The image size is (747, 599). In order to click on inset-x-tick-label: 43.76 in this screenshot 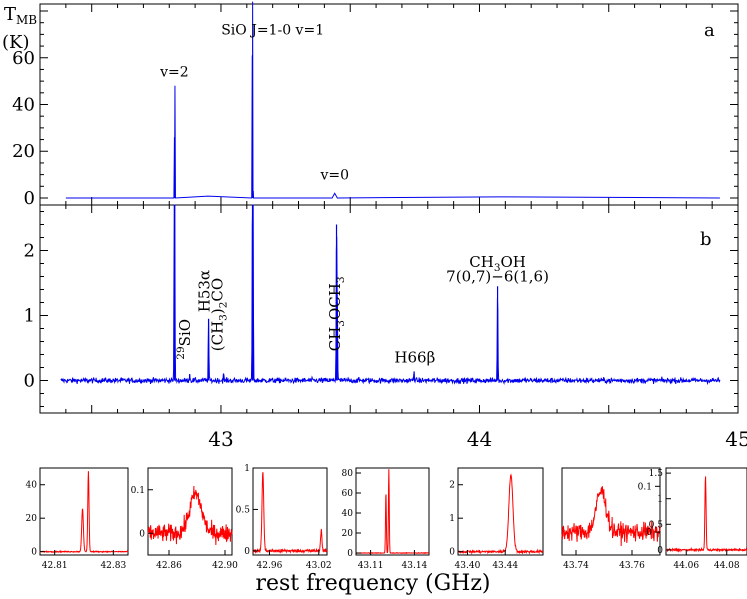, I will do `click(632, 566)`.